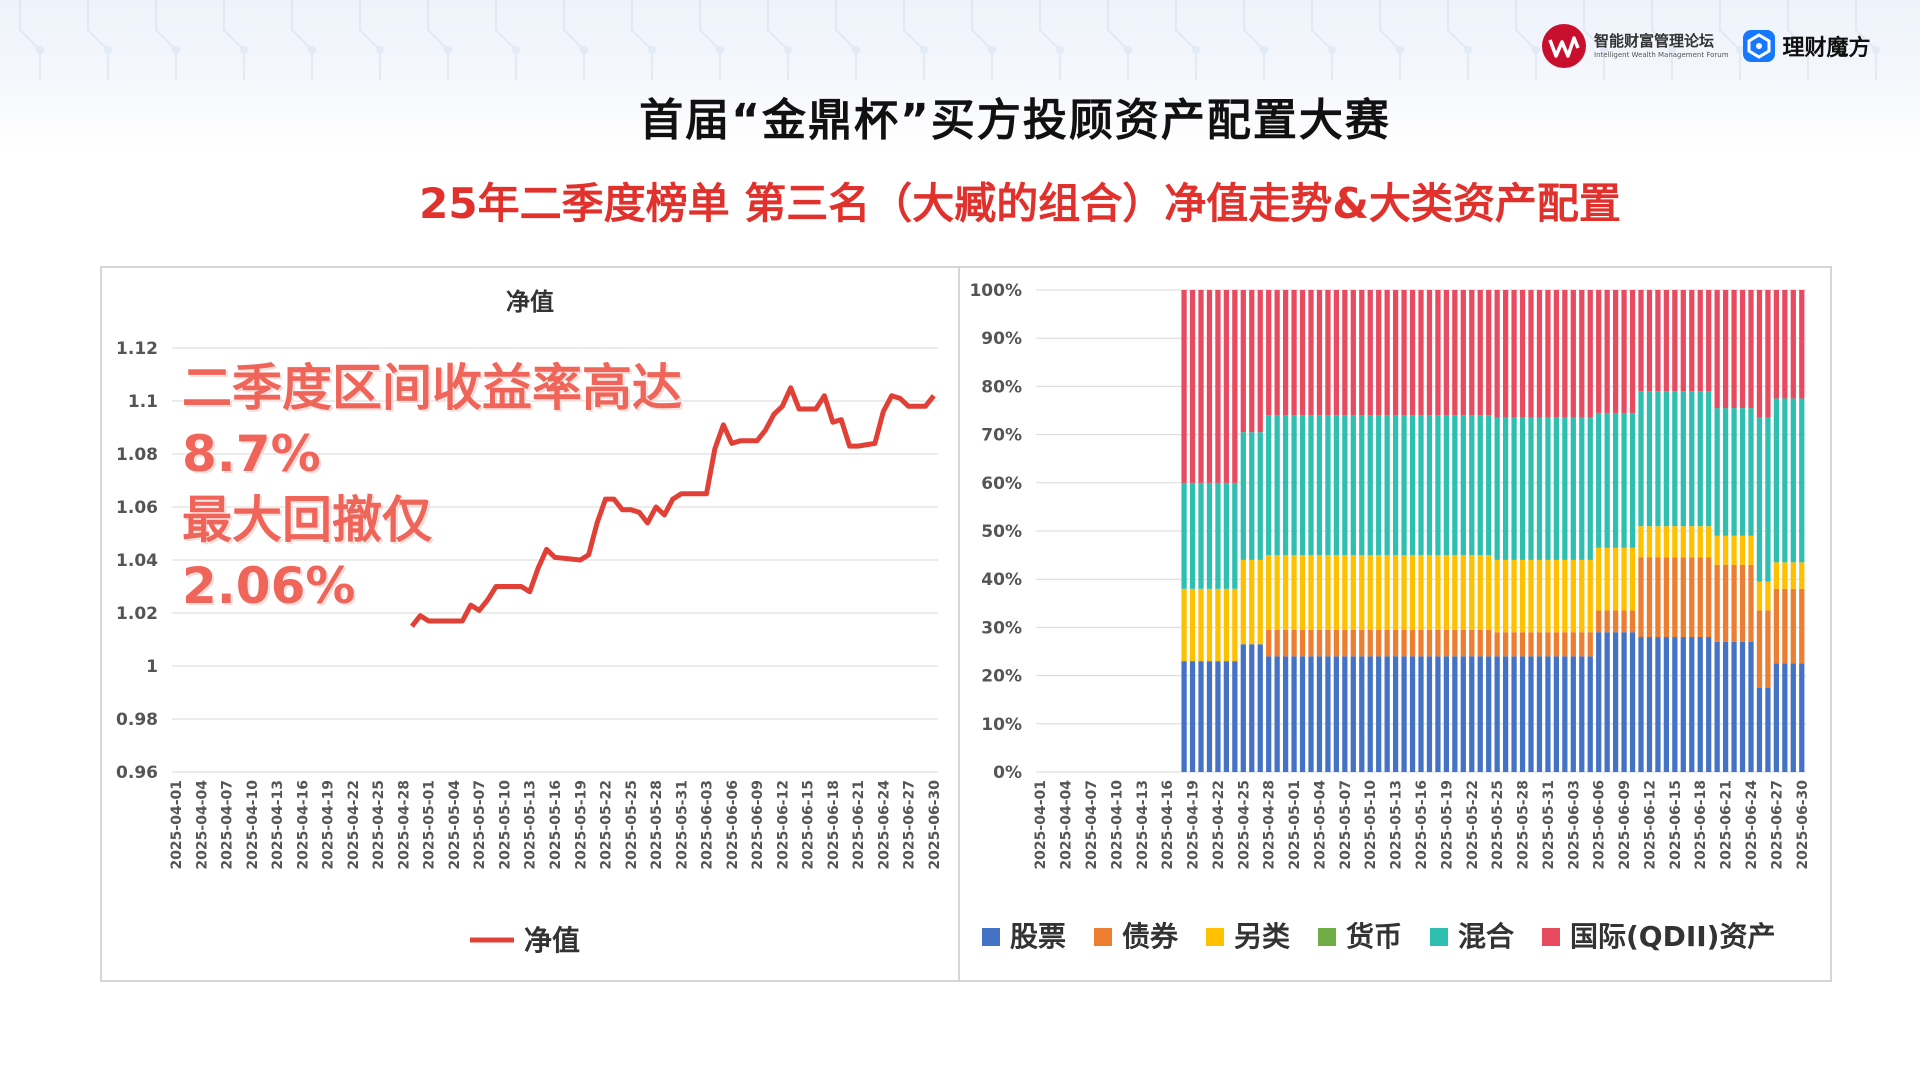 The height and width of the screenshot is (1070, 1920). I want to click on nav-y-tick-label: 1, so click(152, 667).